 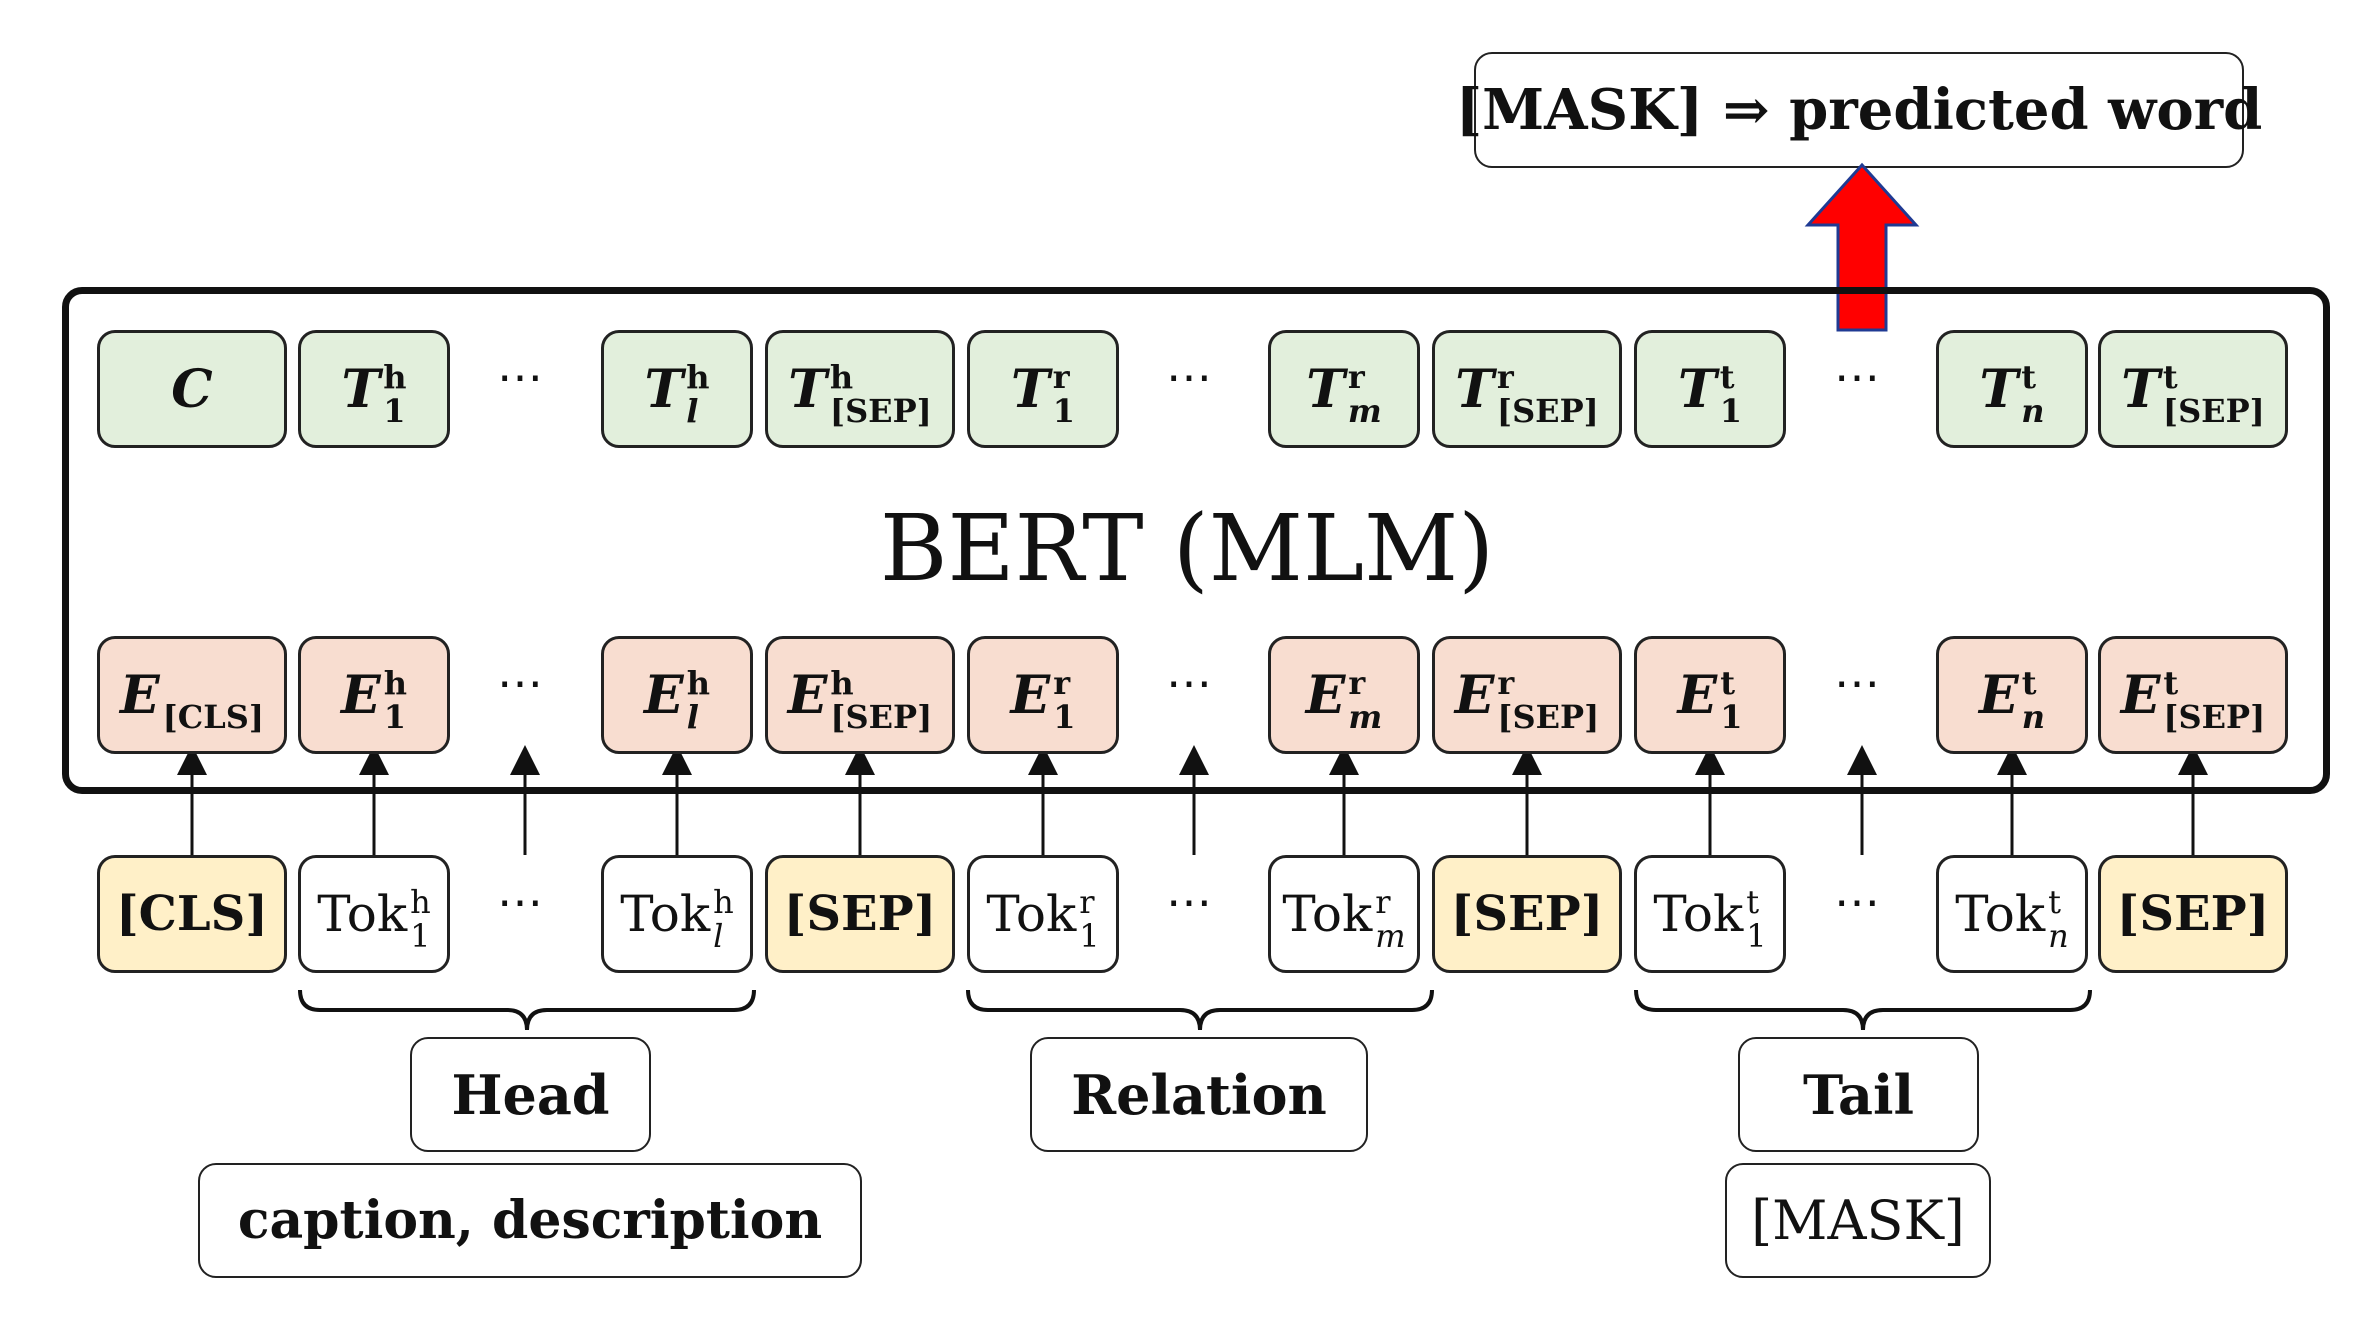 I want to click on token-9: Tok t n, so click(x=2012, y=914).